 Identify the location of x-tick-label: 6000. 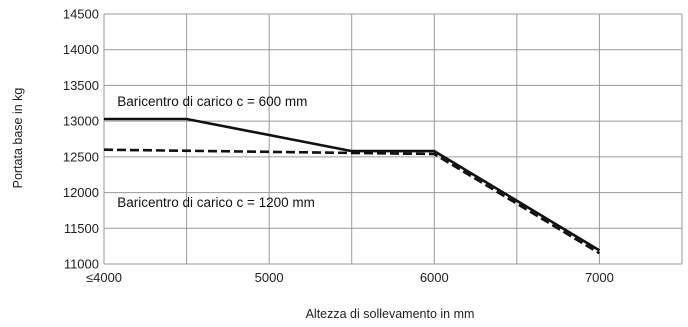
(434, 277).